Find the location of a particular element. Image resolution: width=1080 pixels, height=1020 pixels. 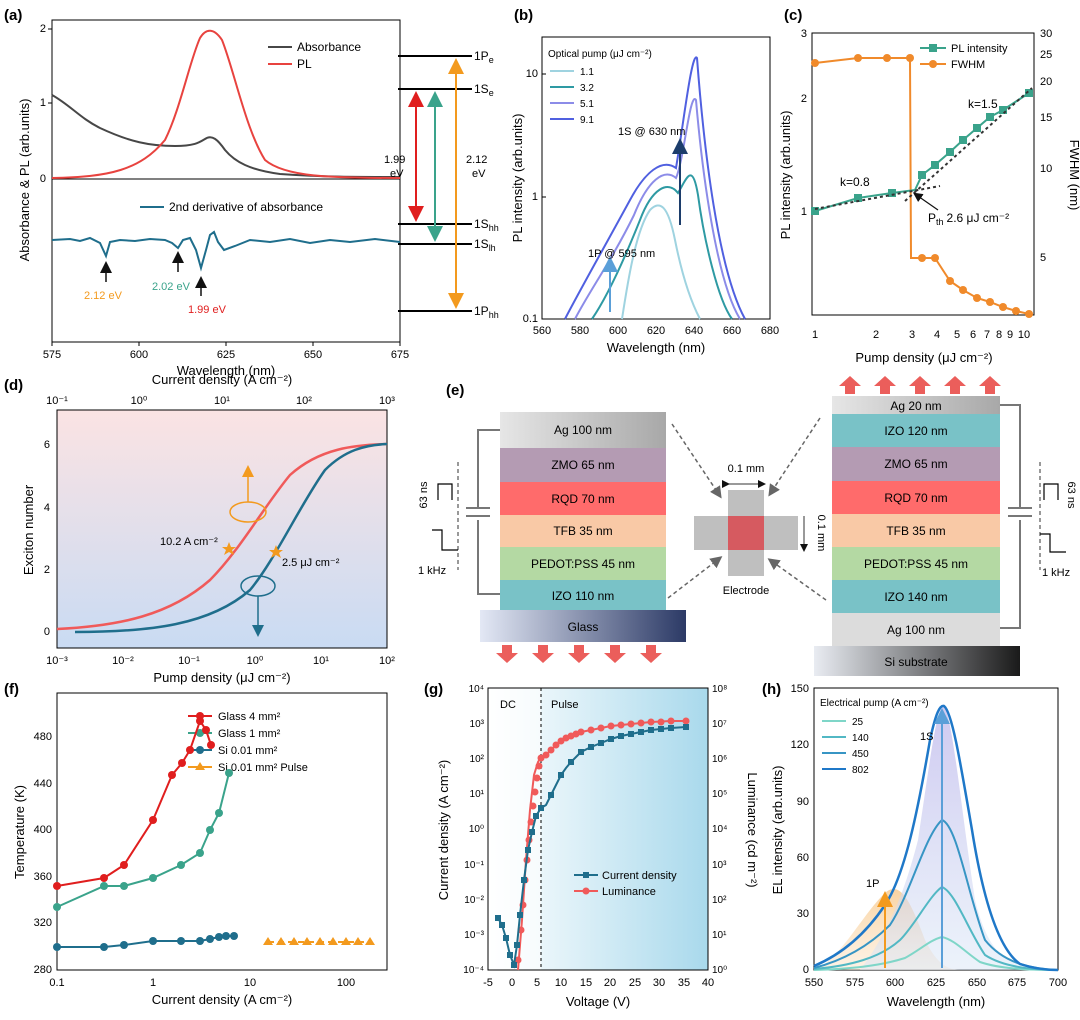

panel-h-label: (h) is located at coordinates (771, 689).